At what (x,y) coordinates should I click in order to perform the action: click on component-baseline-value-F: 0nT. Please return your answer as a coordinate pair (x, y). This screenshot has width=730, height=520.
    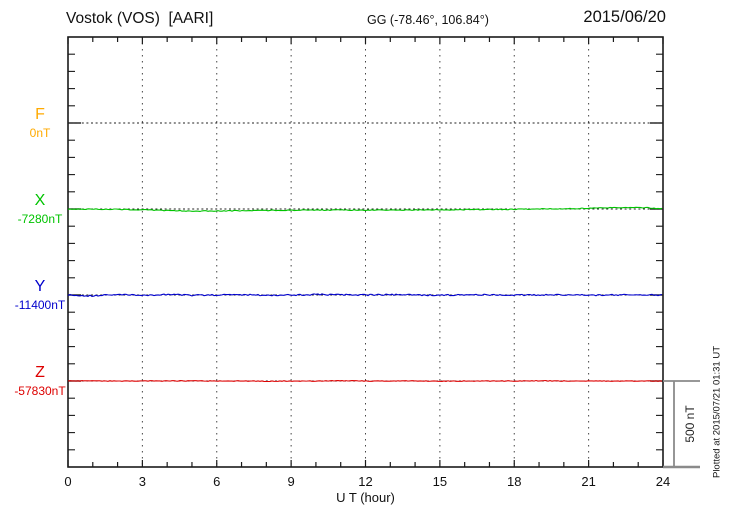
    Looking at the image, I should click on (40, 133).